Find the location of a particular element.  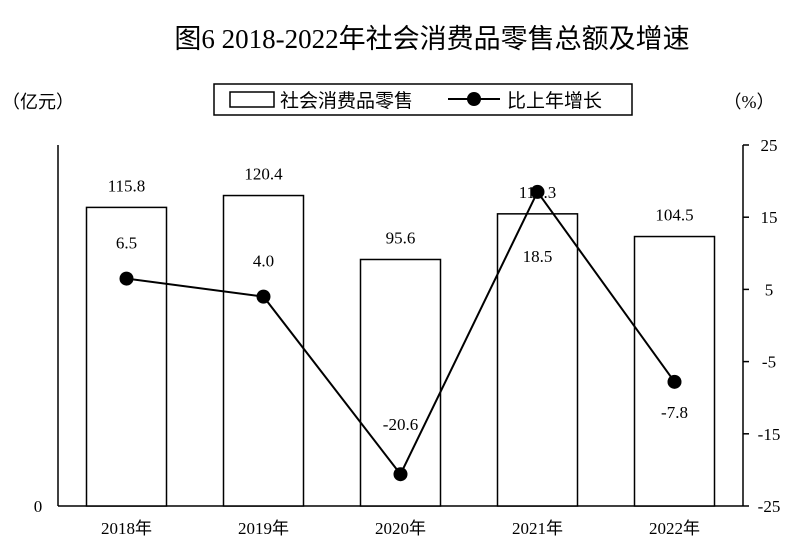

growth-value-label: -7.8 is located at coordinates (674, 412).